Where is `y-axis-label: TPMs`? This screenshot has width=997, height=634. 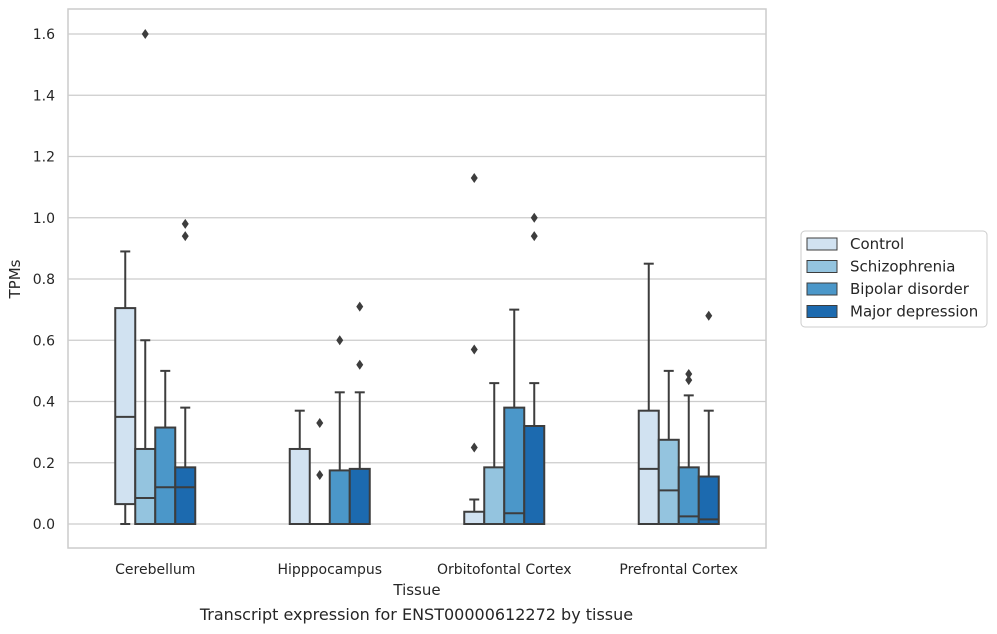
y-axis-label: TPMs is located at coordinates (15, 279).